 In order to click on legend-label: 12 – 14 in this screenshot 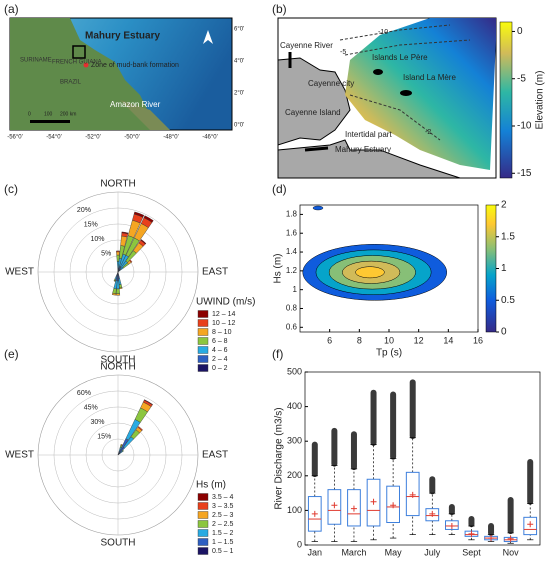, I will do `click(223, 314)`.